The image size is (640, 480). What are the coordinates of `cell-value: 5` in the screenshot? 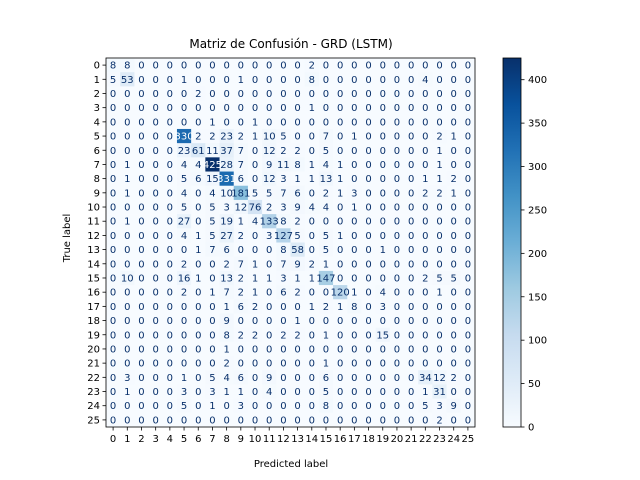 It's located at (113, 80).